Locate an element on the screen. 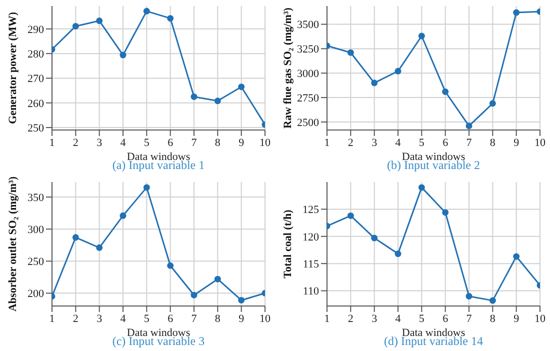 The width and height of the screenshot is (550, 351). y-tick-label: 2750 is located at coordinates (308, 98).